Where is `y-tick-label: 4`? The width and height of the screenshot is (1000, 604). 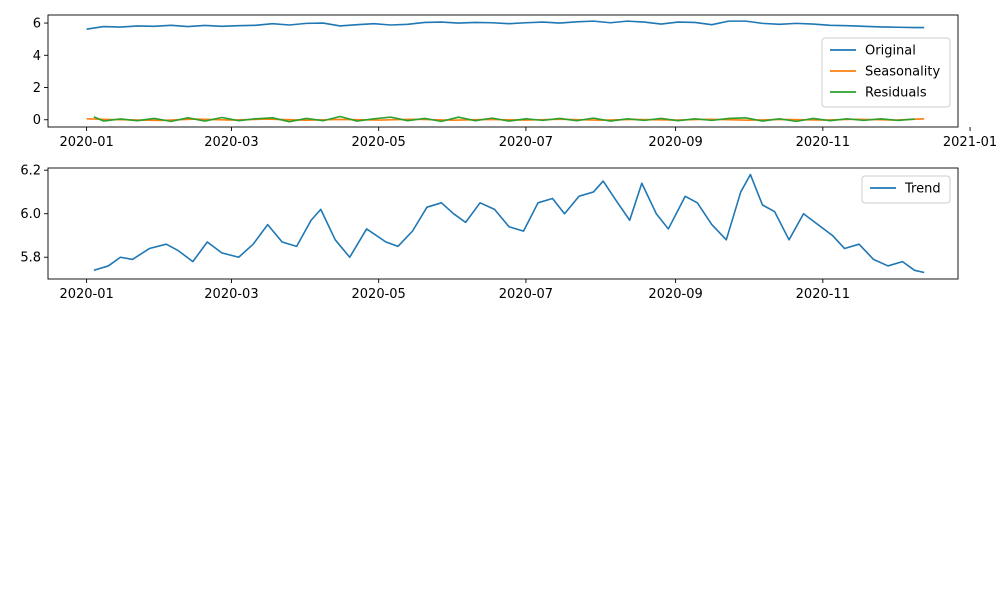 y-tick-label: 4 is located at coordinates (37, 56).